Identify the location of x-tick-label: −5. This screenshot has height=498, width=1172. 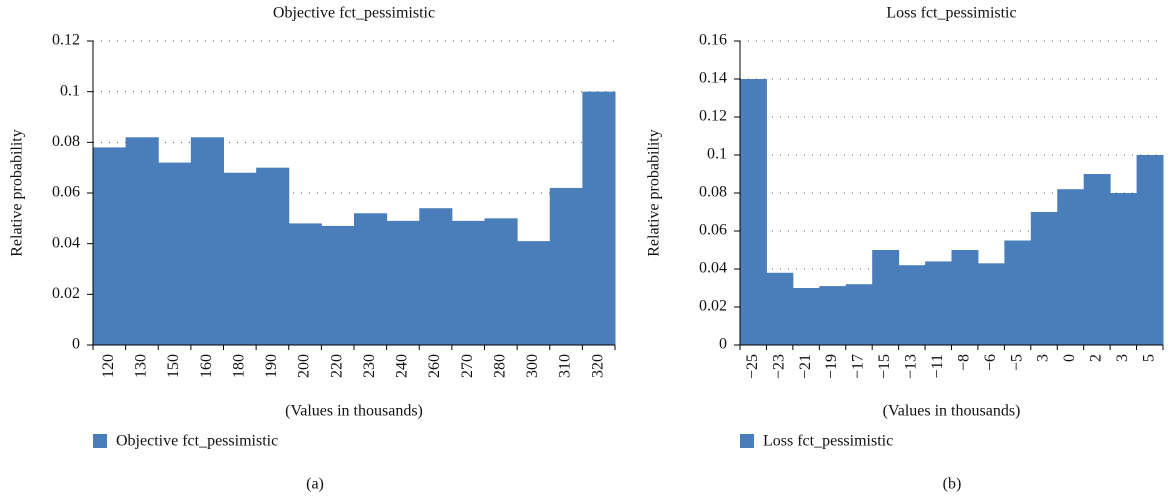
(1016, 362).